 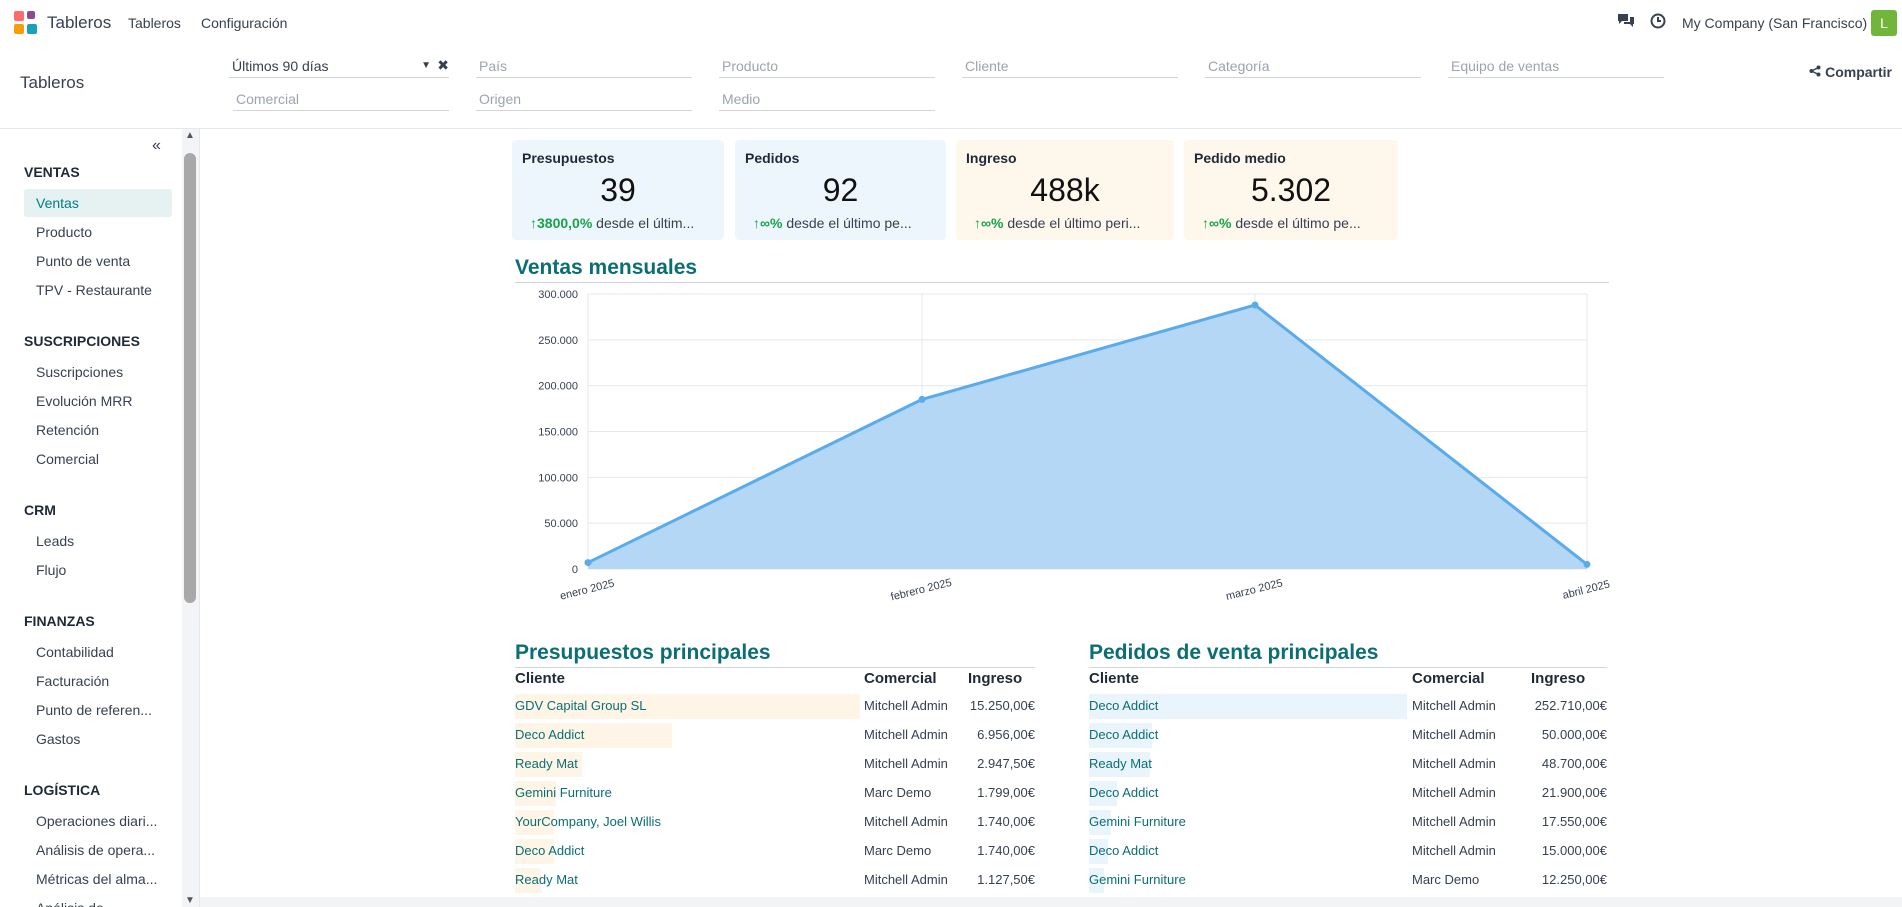 What do you see at coordinates (51, 570) in the screenshot?
I see `sidebar-item-flujo: Flujo` at bounding box center [51, 570].